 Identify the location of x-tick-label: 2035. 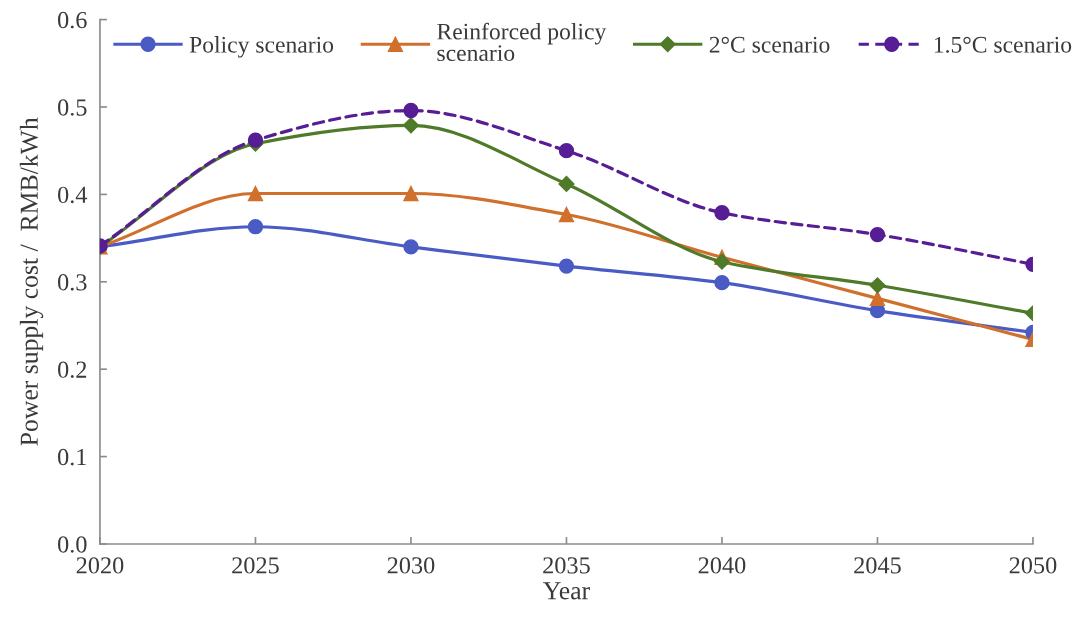
(566, 565).